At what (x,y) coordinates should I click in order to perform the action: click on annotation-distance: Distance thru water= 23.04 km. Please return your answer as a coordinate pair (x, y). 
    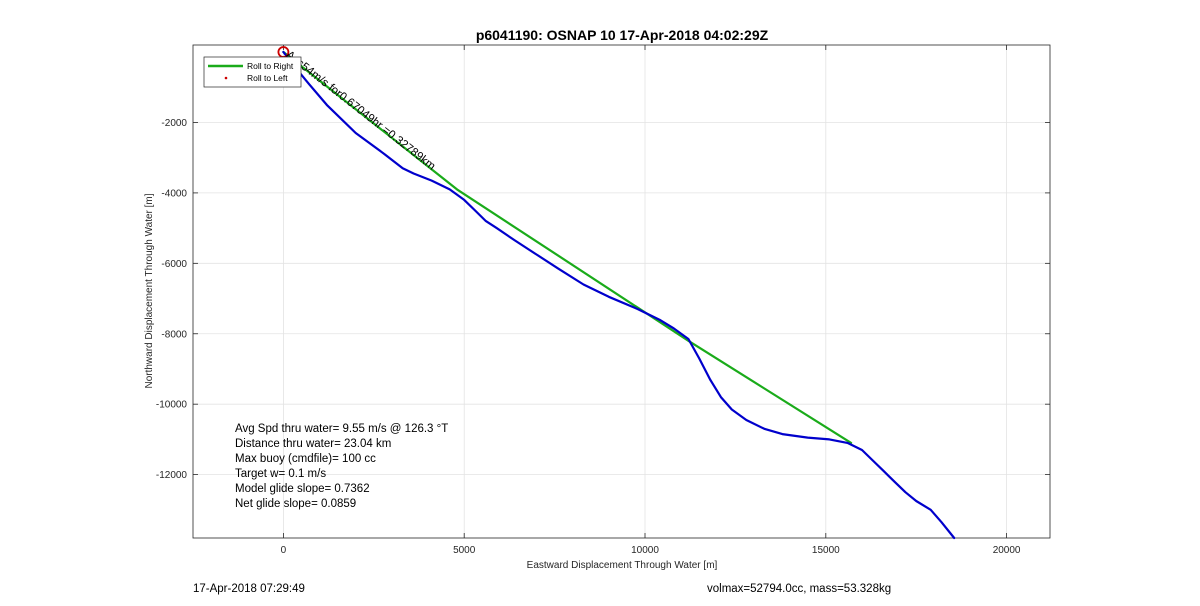
    Looking at the image, I should click on (313, 444).